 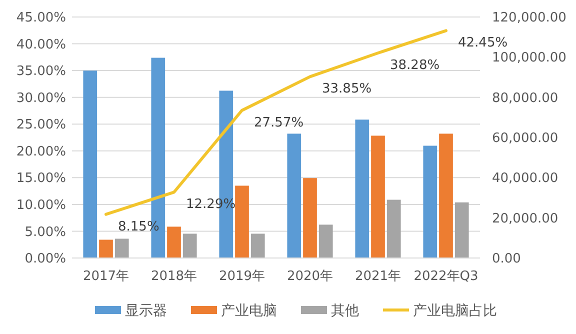 I want to click on legend-label: 产业电脑, so click(x=249, y=310).